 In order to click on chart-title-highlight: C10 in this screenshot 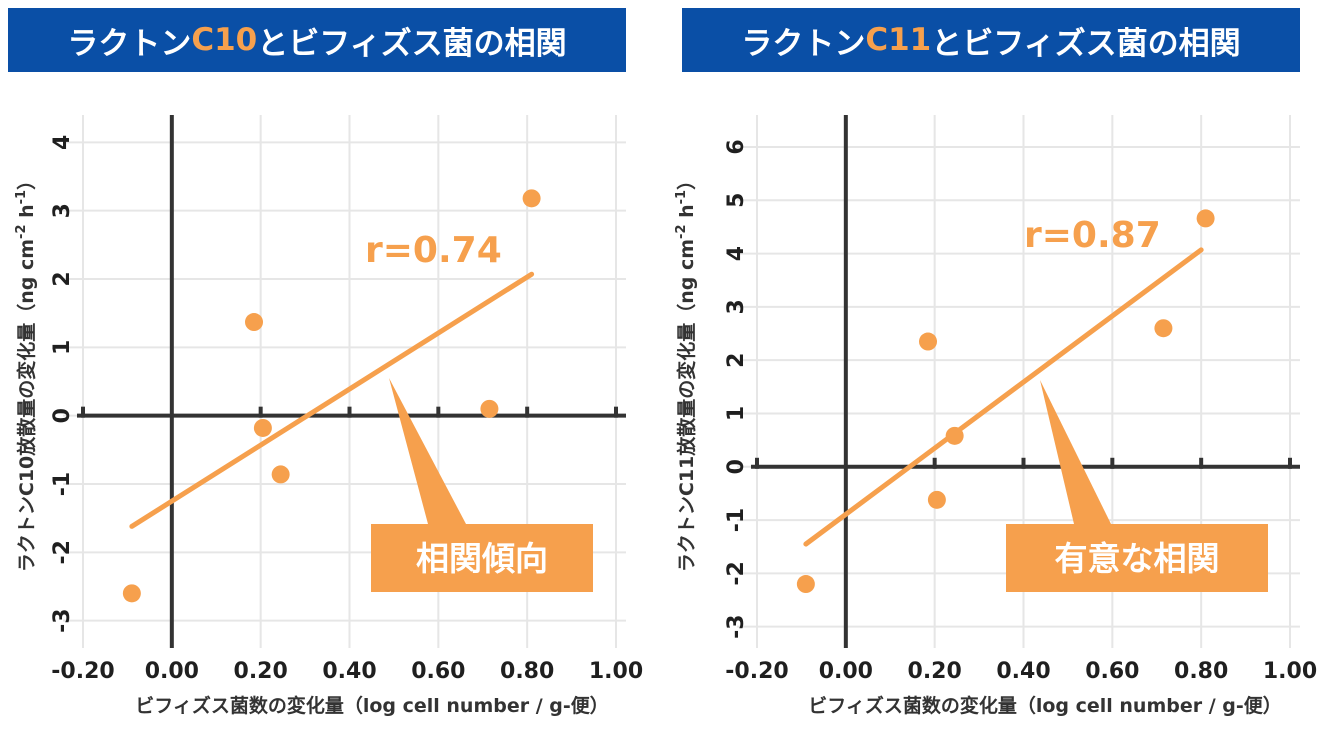, I will do `click(224, 40)`.